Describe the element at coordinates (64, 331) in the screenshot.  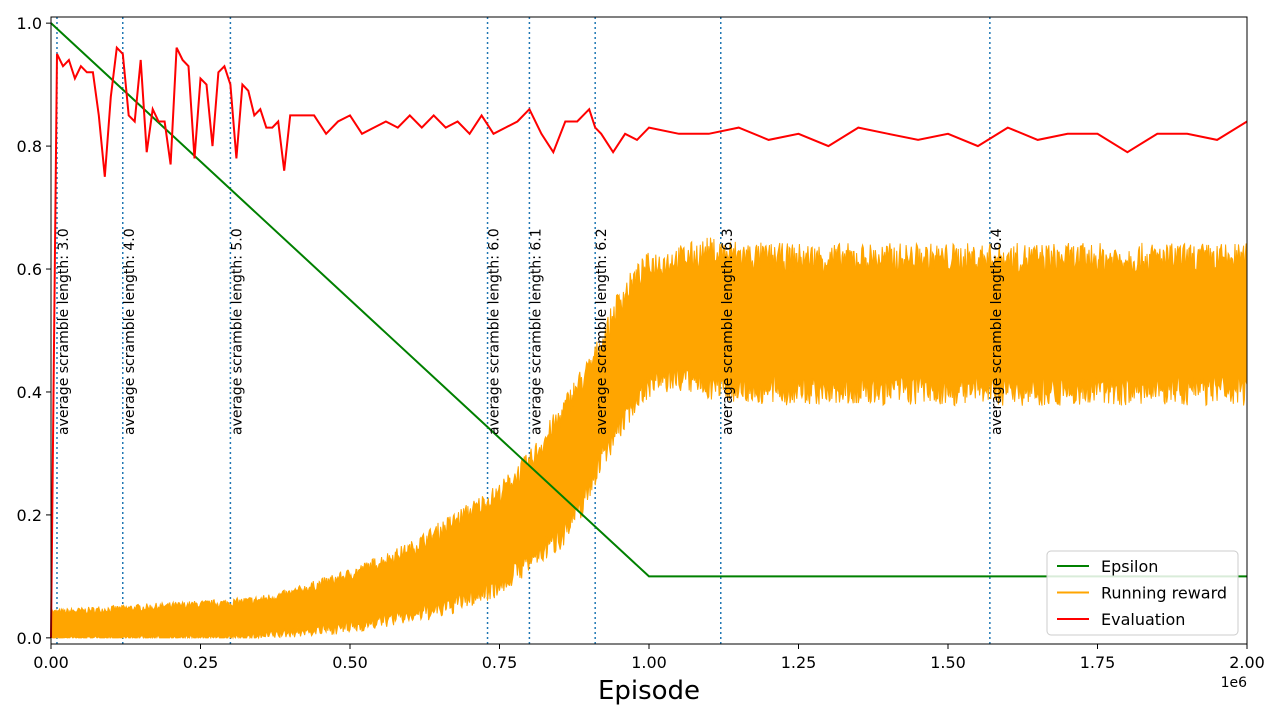
I see `annotation-label: average scramble length: 3.0` at that location.